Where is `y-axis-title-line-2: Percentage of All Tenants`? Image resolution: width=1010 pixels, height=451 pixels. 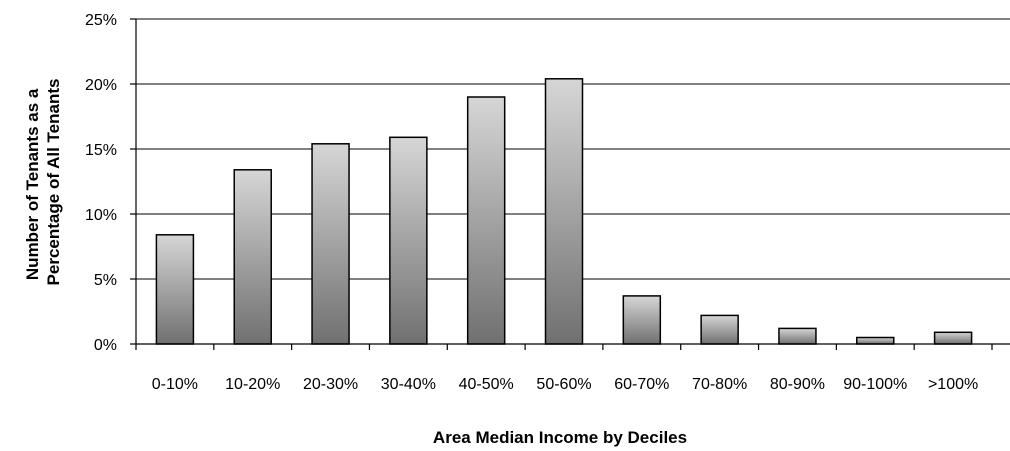
y-axis-title-line-2: Percentage of All Tenants is located at coordinates (53, 182).